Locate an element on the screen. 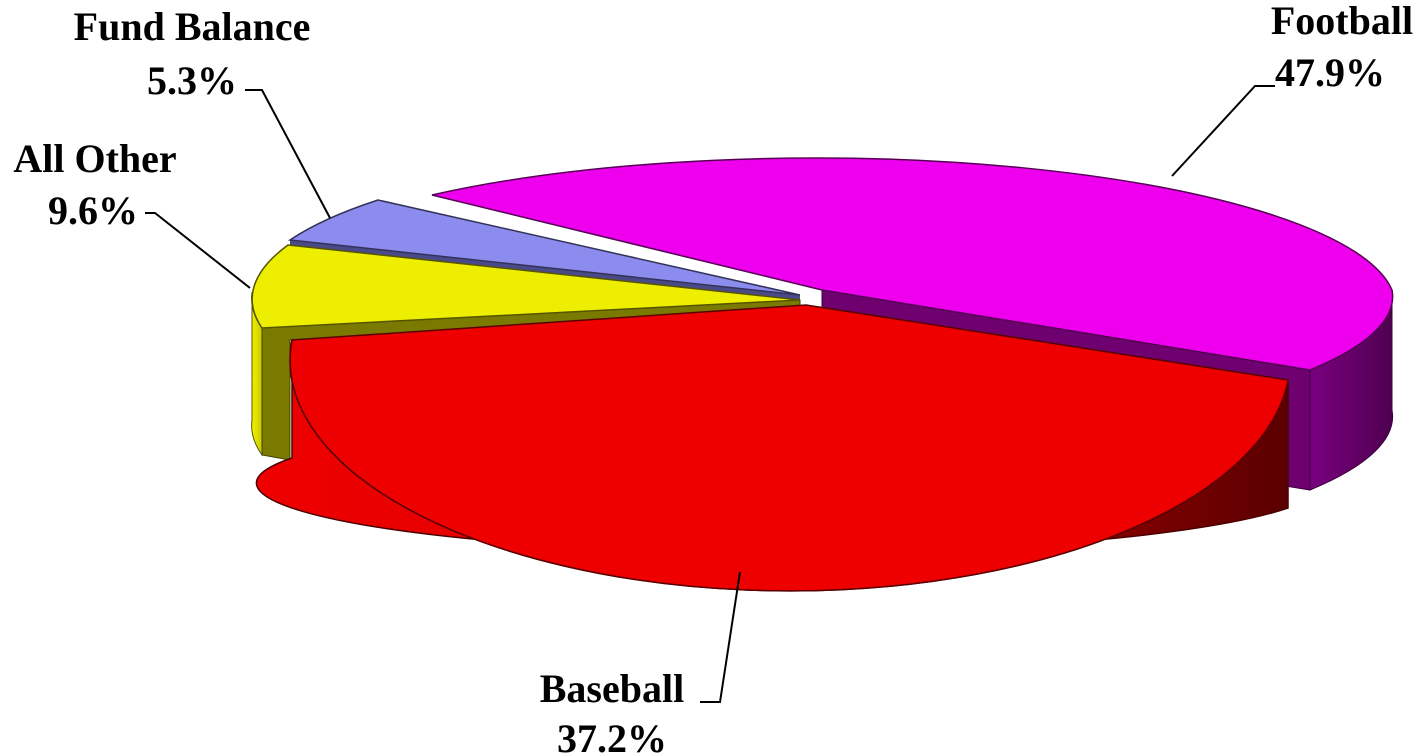 This screenshot has width=1423, height=756. leader-line-football is located at coordinates (1223, 131).